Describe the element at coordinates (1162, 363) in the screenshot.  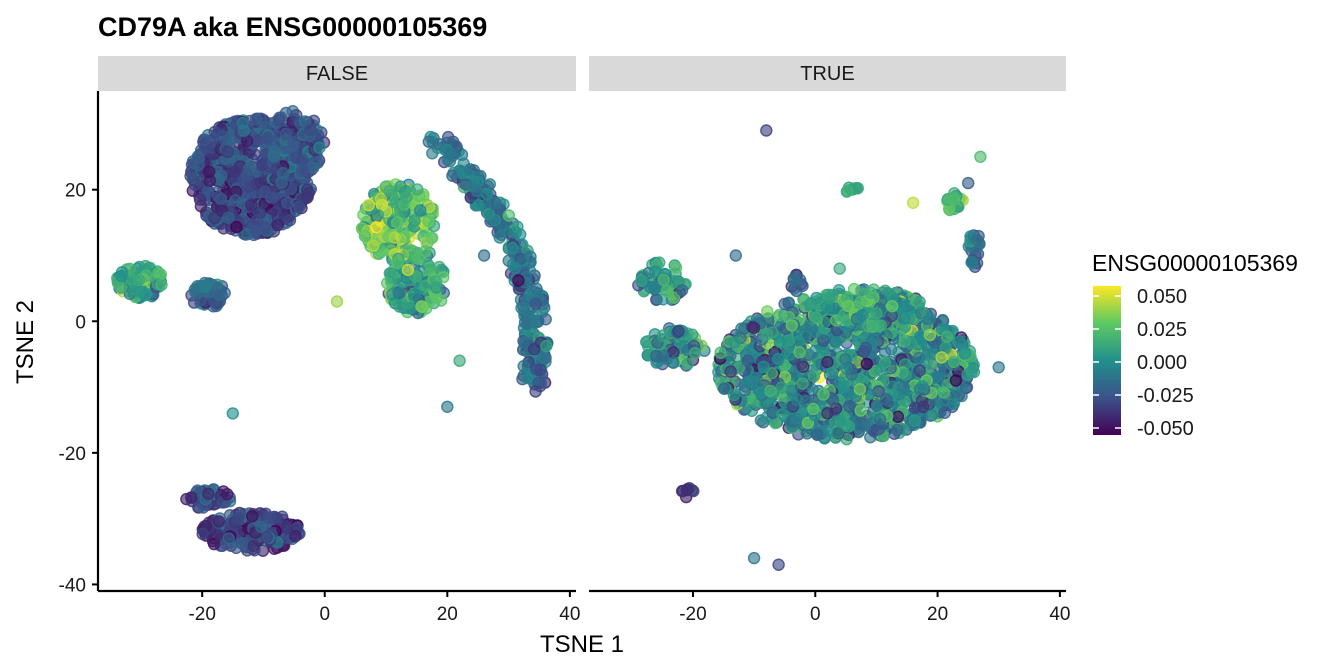
I see `legend-label: 0.000` at that location.